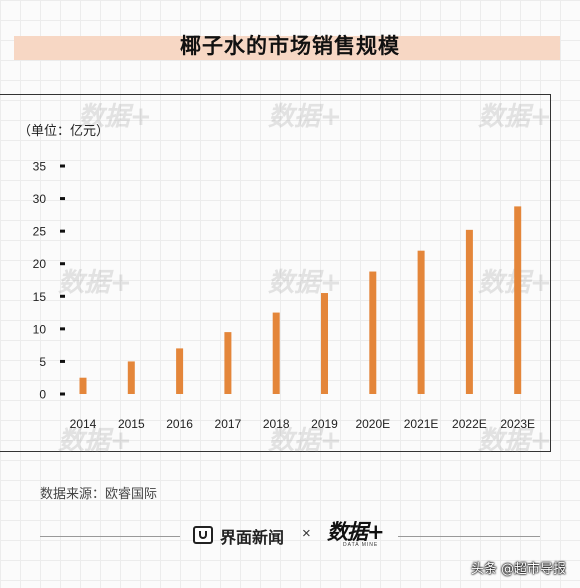  What do you see at coordinates (40, 167) in the screenshot?
I see `y-tick-label: 35` at bounding box center [40, 167].